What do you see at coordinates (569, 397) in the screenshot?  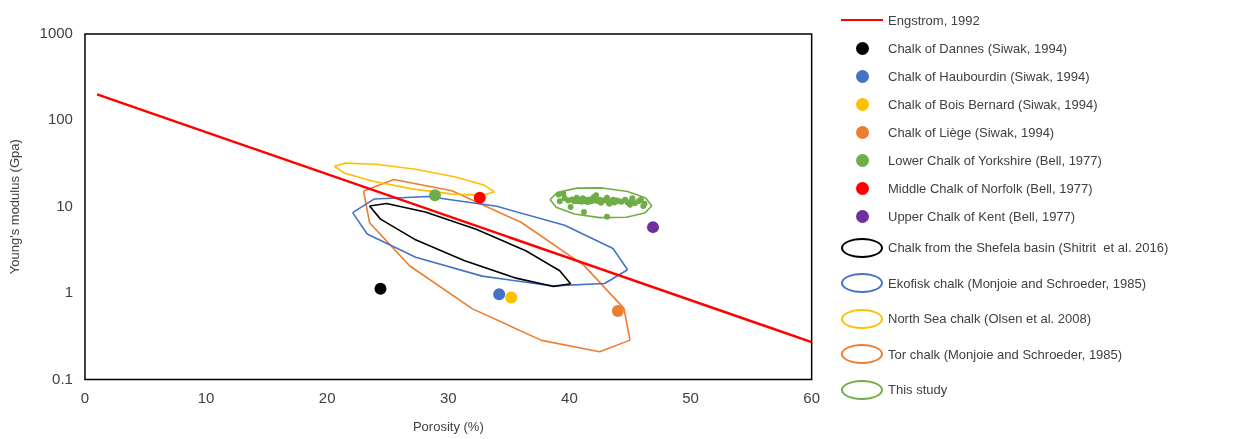 I see `x-tick-label: 40` at bounding box center [569, 397].